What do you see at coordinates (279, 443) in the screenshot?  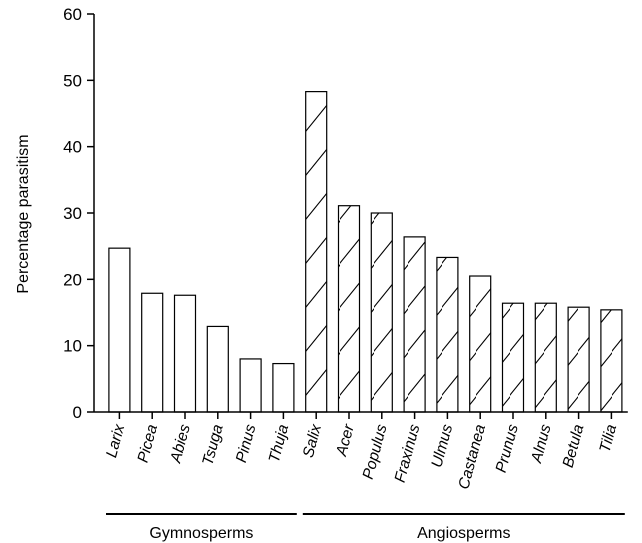 I see `x-tick-label: Thuja` at bounding box center [279, 443].